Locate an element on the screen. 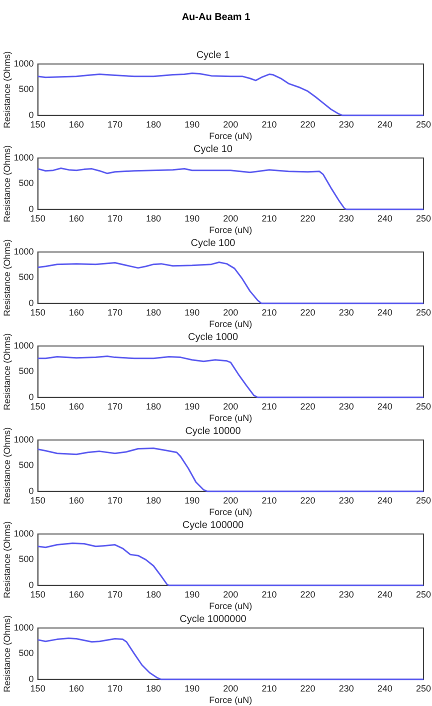 This screenshot has width=432, height=706. chart-title: Au-Au Beam 1 is located at coordinates (216, 18).